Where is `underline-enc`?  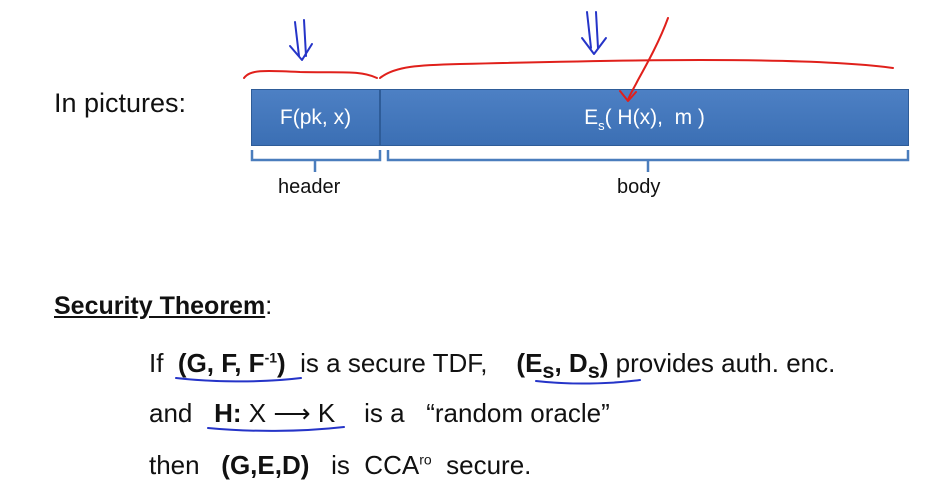 underline-enc is located at coordinates (588, 382).